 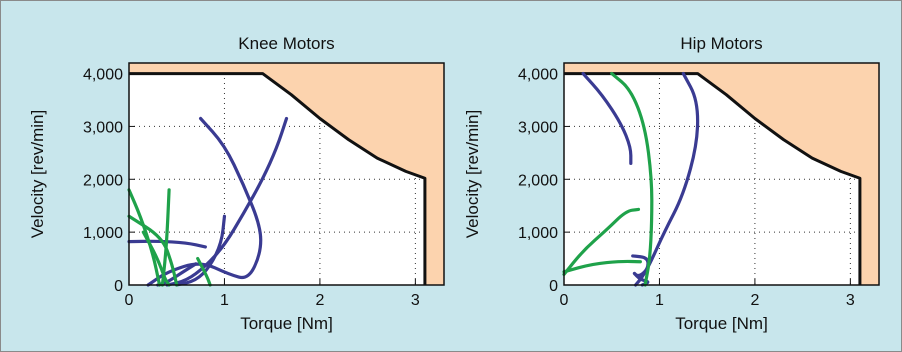 What do you see at coordinates (286, 43) in the screenshot?
I see `knee-chart-title: Knee Motors` at bounding box center [286, 43].